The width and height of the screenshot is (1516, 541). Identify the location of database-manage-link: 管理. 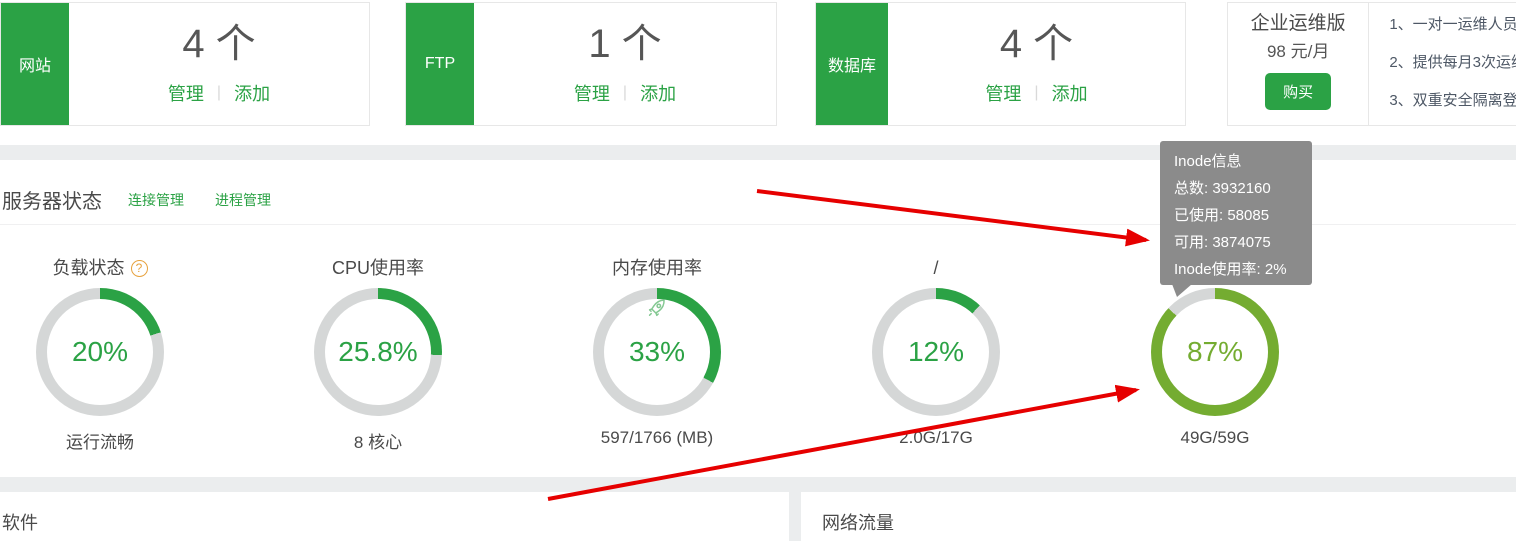
(1003, 94).